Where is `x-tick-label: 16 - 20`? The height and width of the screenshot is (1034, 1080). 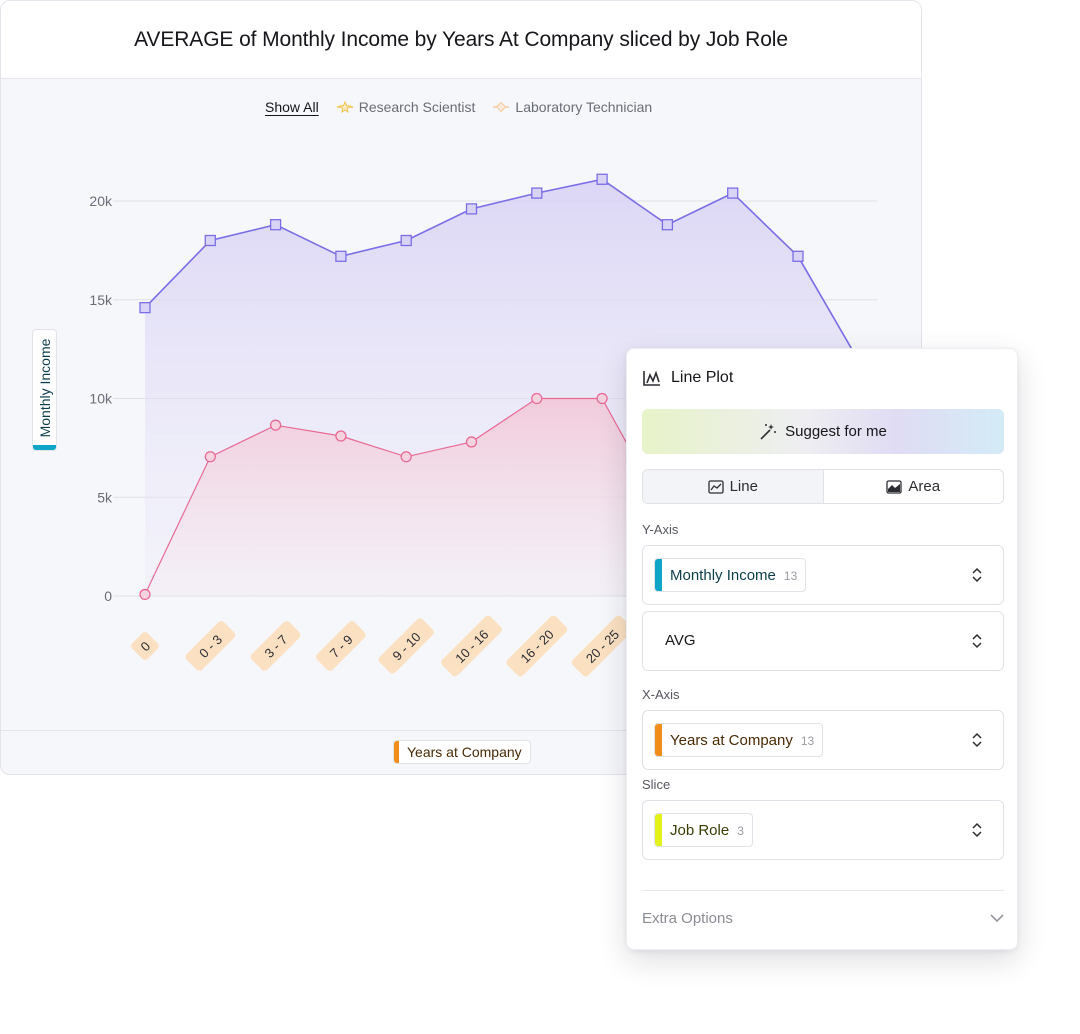
x-tick-label: 16 - 20 is located at coordinates (537, 646).